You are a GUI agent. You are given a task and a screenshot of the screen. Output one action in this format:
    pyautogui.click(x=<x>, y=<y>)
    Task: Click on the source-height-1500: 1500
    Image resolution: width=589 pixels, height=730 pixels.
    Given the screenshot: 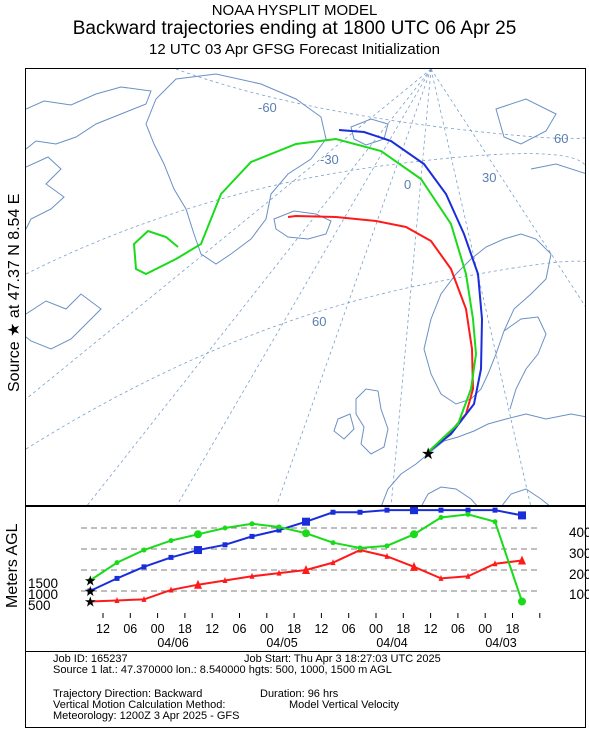 What is the action you would take?
    pyautogui.click(x=43, y=583)
    